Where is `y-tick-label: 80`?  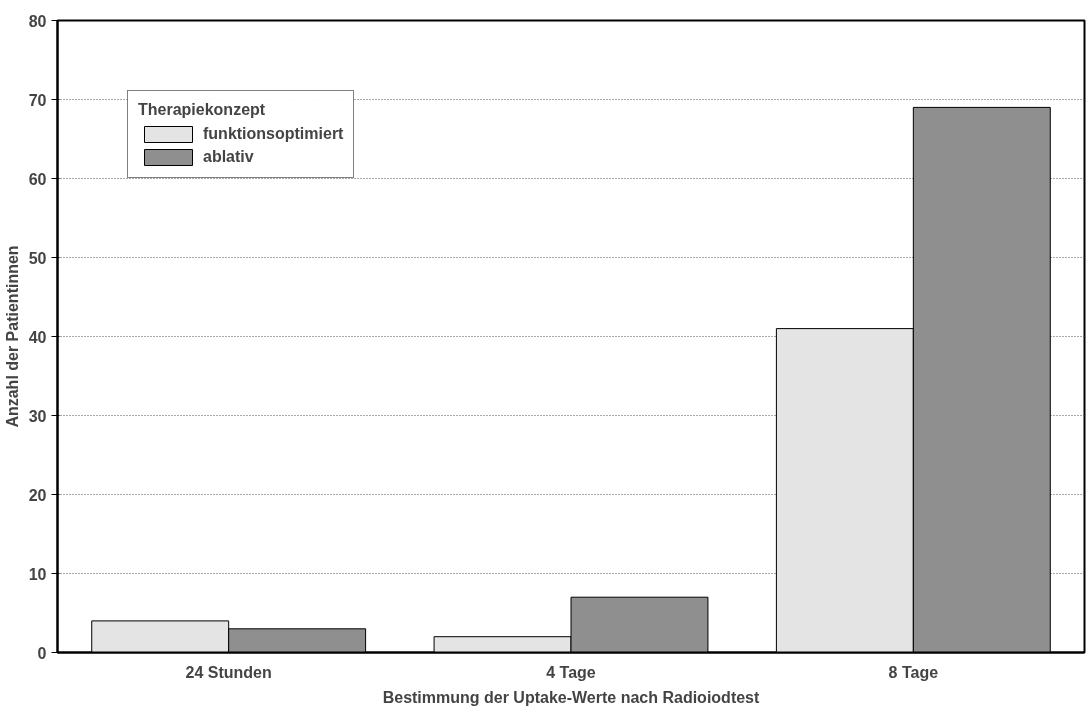 y-tick-label: 80 is located at coordinates (37, 21).